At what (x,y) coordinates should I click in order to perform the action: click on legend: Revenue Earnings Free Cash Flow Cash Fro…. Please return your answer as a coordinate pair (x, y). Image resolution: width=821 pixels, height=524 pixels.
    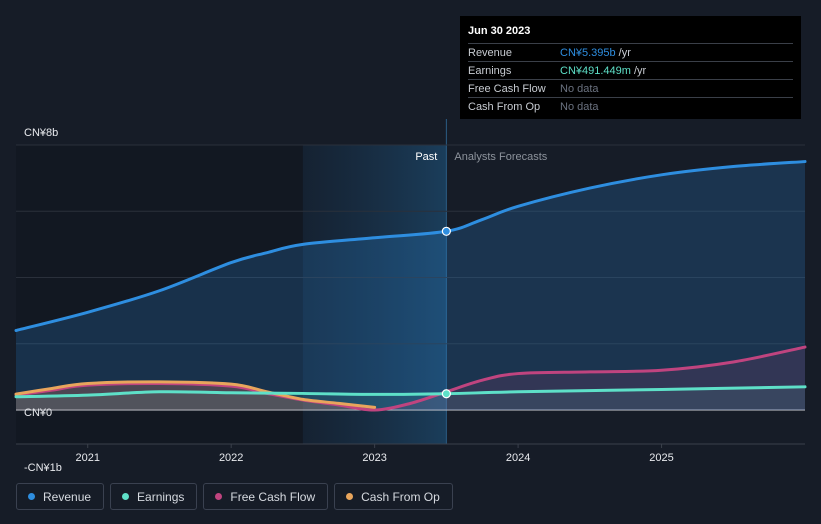
    Looking at the image, I should click on (234, 496).